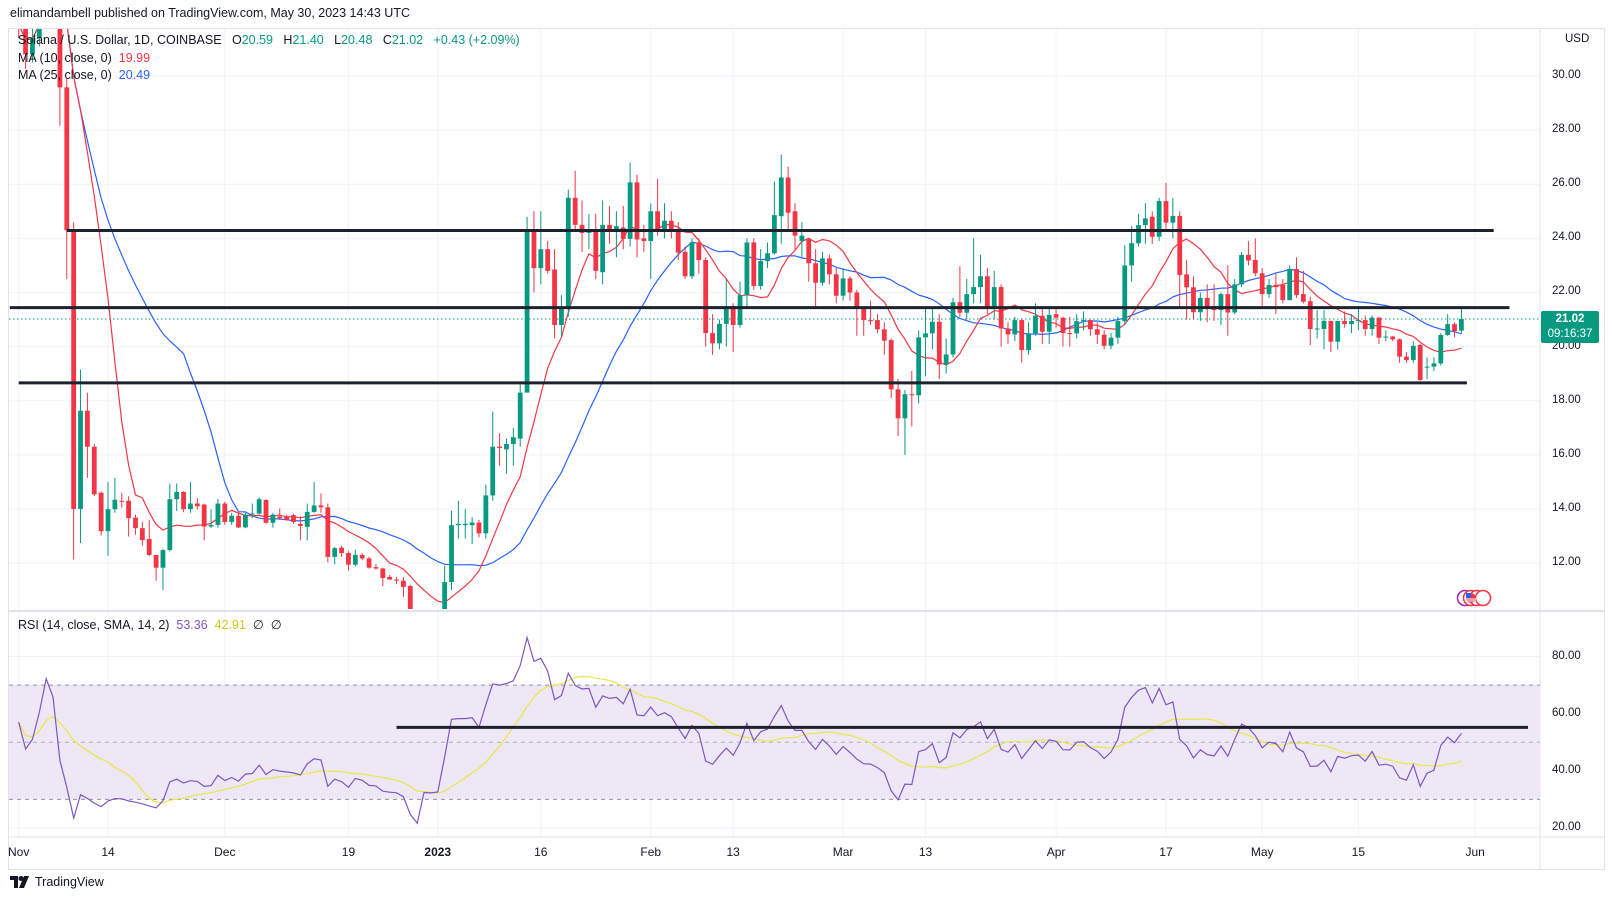 This screenshot has width=1613, height=901. What do you see at coordinates (925, 852) in the screenshot?
I see `time-axis-label: 13` at bounding box center [925, 852].